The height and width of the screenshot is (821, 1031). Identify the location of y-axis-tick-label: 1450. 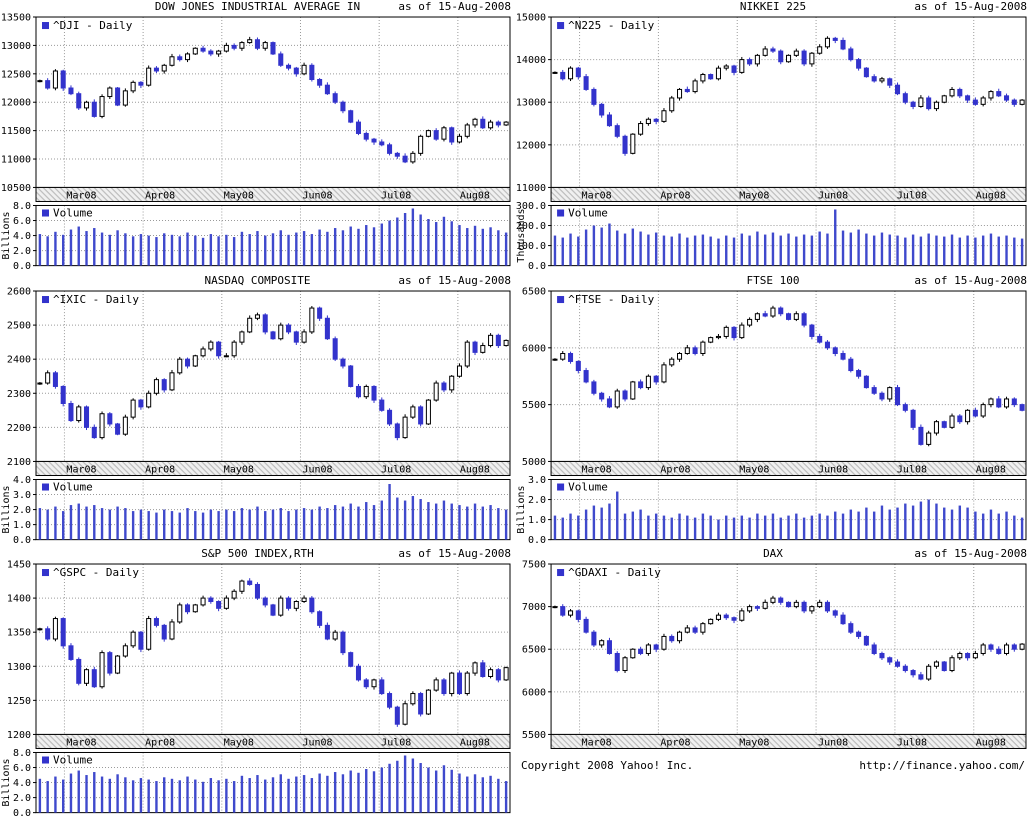
(19, 565).